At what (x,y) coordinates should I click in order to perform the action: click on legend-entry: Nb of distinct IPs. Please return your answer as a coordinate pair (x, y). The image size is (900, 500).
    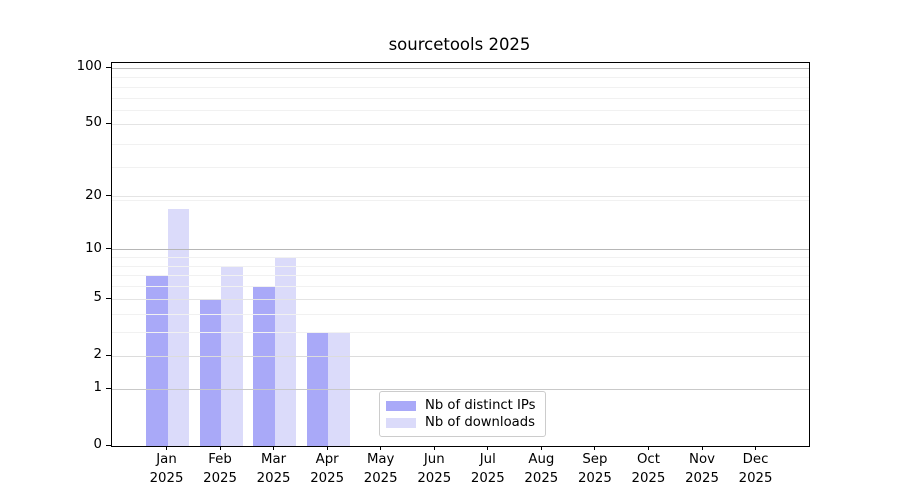
    Looking at the image, I should click on (461, 405).